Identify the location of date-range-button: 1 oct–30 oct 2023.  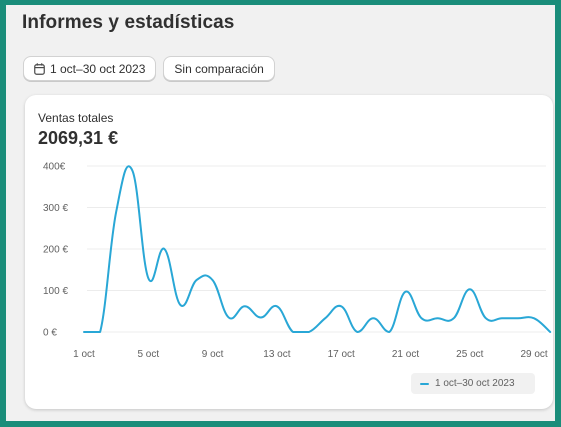
(90, 68).